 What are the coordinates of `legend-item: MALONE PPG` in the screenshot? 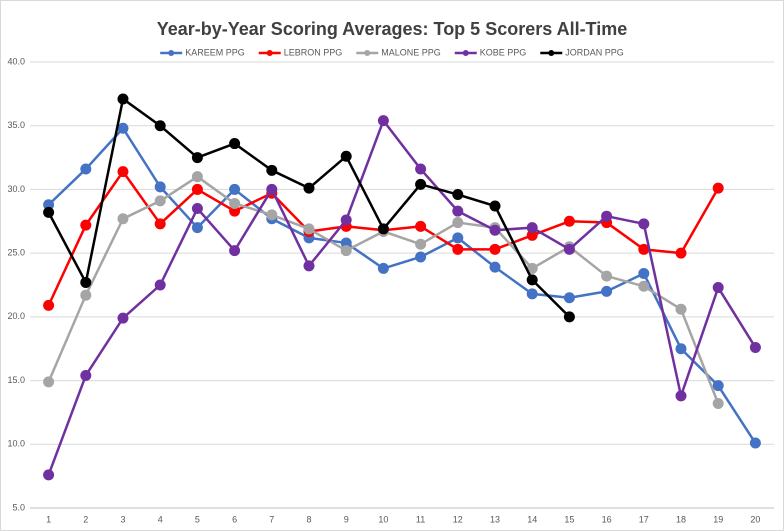 It's located at (398, 52).